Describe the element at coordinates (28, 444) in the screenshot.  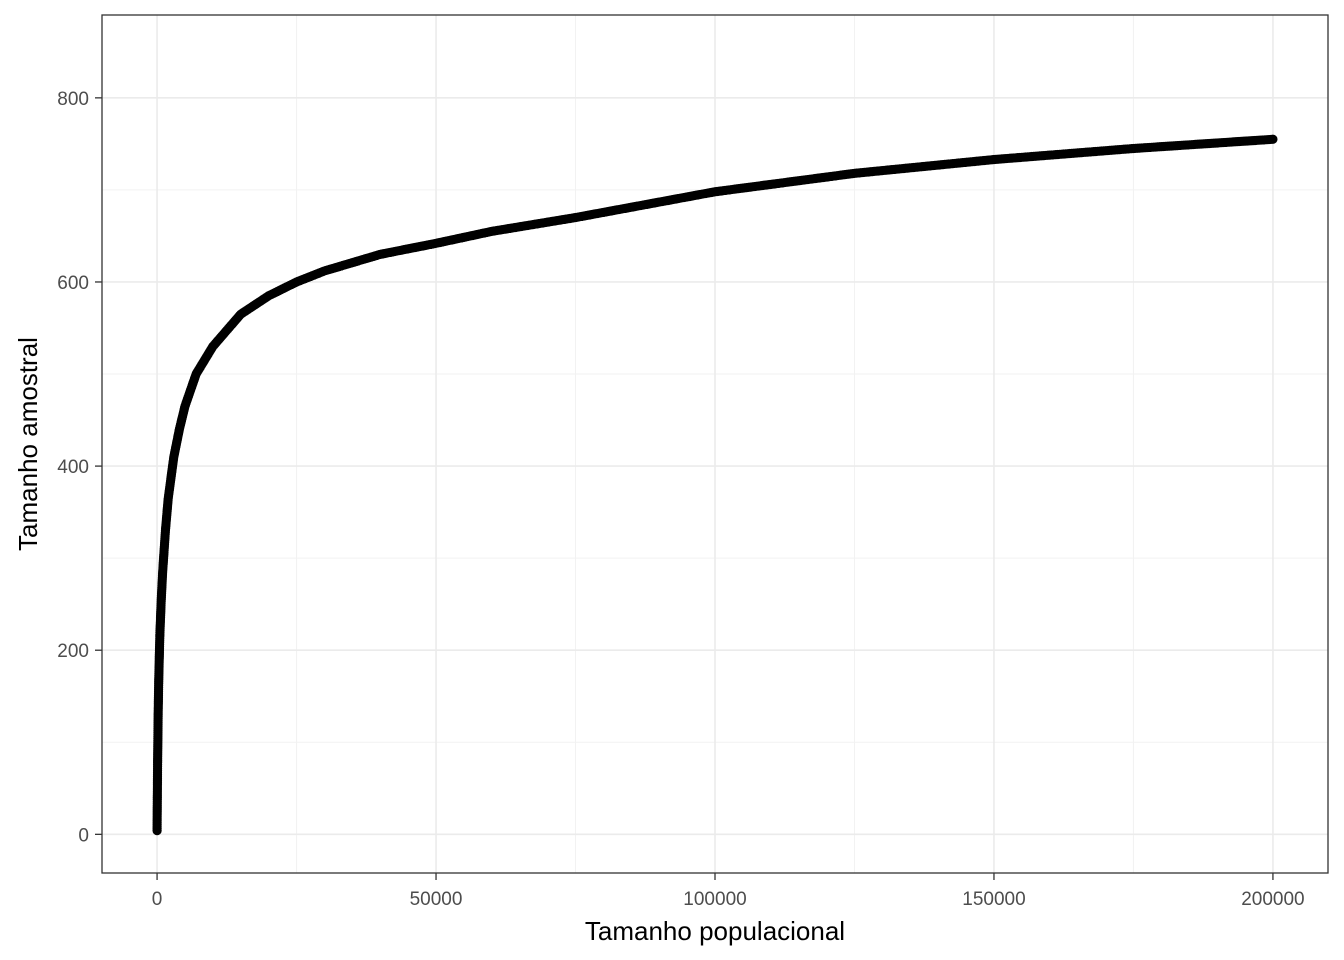
I see `y-axis-title: Tamanho amostral` at that location.